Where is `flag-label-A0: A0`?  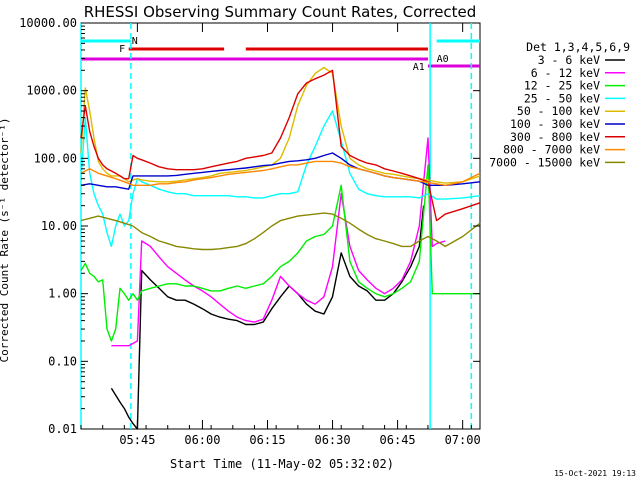 flag-label-A0: A0 is located at coordinates (443, 59).